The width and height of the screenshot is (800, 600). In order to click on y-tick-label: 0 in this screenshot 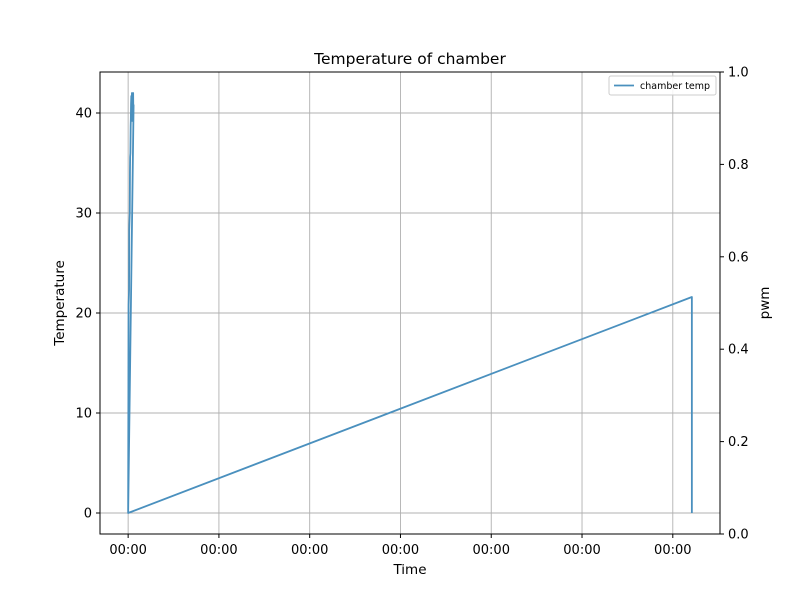, I will do `click(88, 514)`.